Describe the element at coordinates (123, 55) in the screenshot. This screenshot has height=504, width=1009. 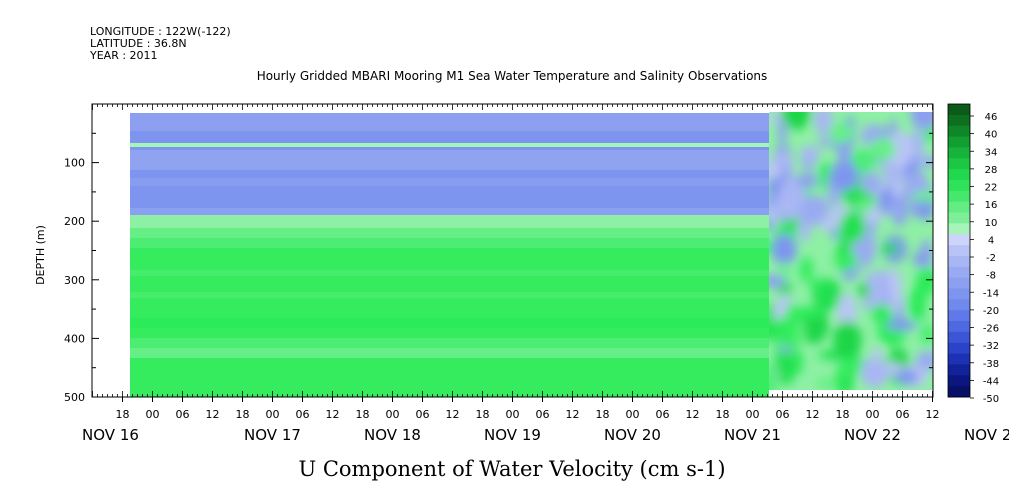
I see `year-label: YEAR : 2011` at that location.